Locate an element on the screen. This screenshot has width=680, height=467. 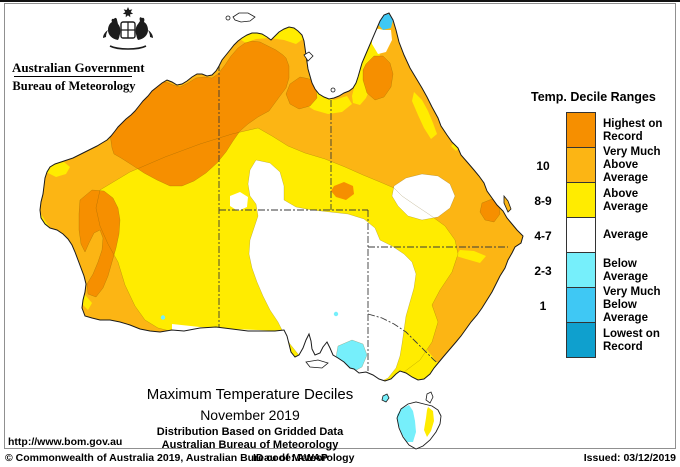
region-average-border-spot is located at coordinates (239, 201).